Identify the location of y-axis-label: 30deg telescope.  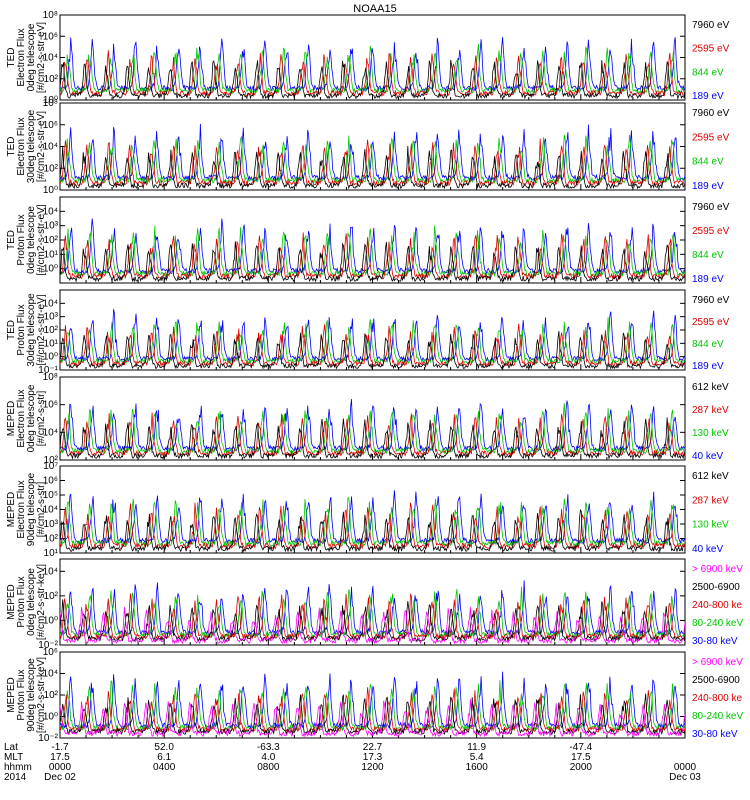
(31, 146).